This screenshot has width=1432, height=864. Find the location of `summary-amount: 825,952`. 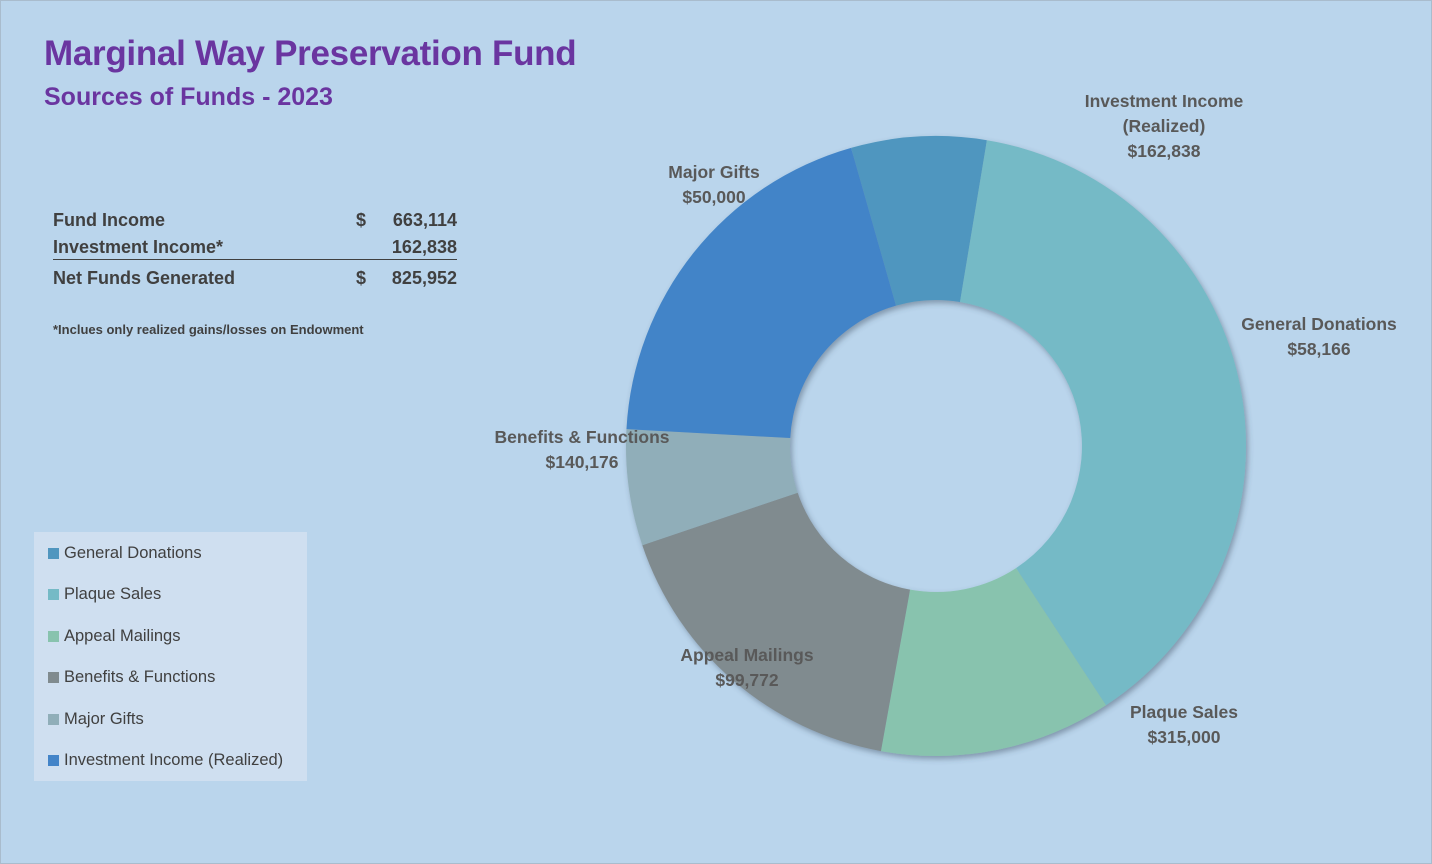

summary-amount: 825,952 is located at coordinates (424, 278).